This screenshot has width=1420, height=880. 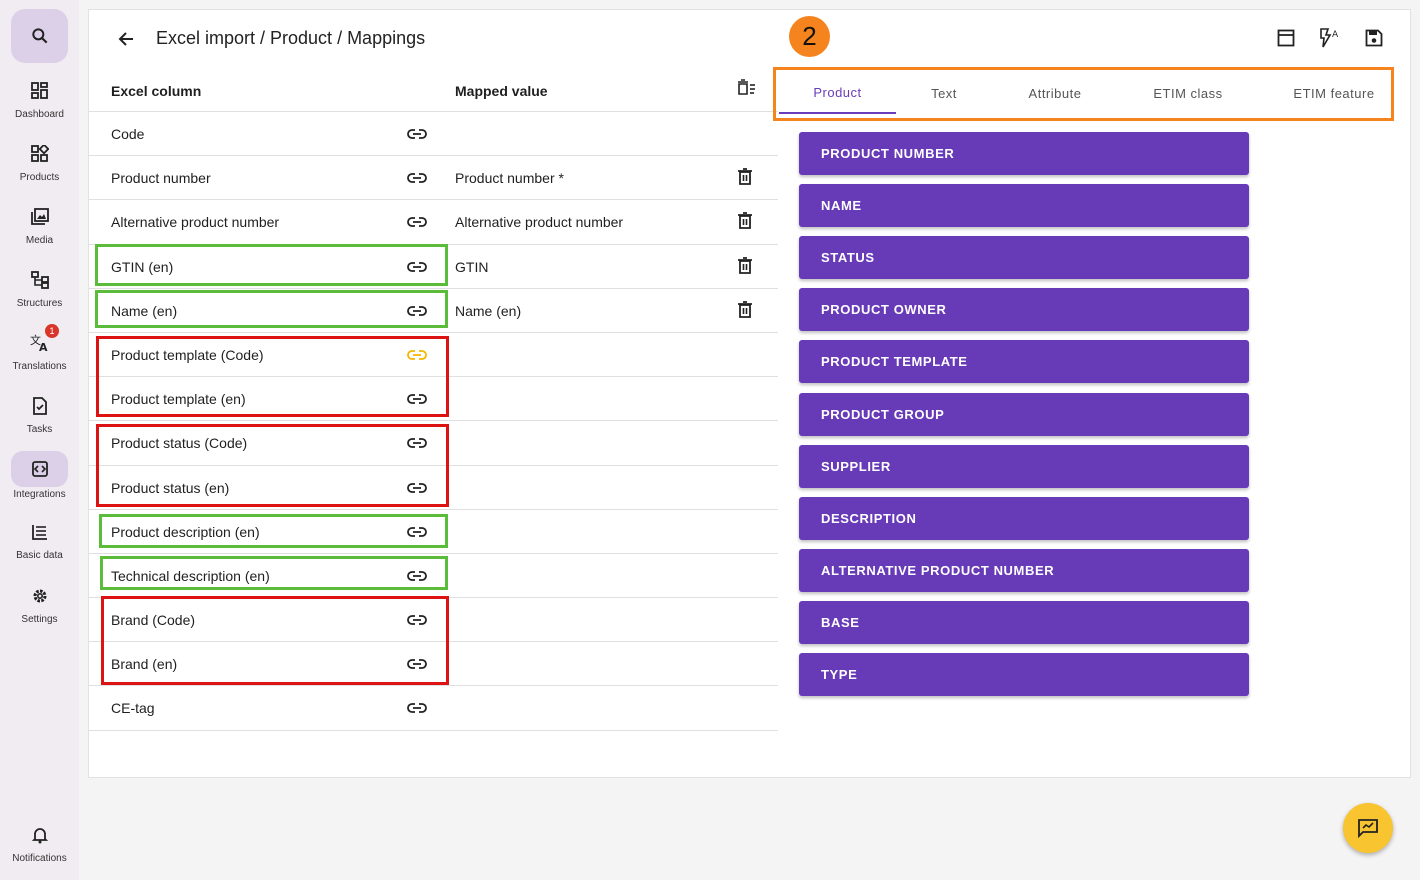 What do you see at coordinates (1024, 466) in the screenshot?
I see `field-button: SUPPLIER` at bounding box center [1024, 466].